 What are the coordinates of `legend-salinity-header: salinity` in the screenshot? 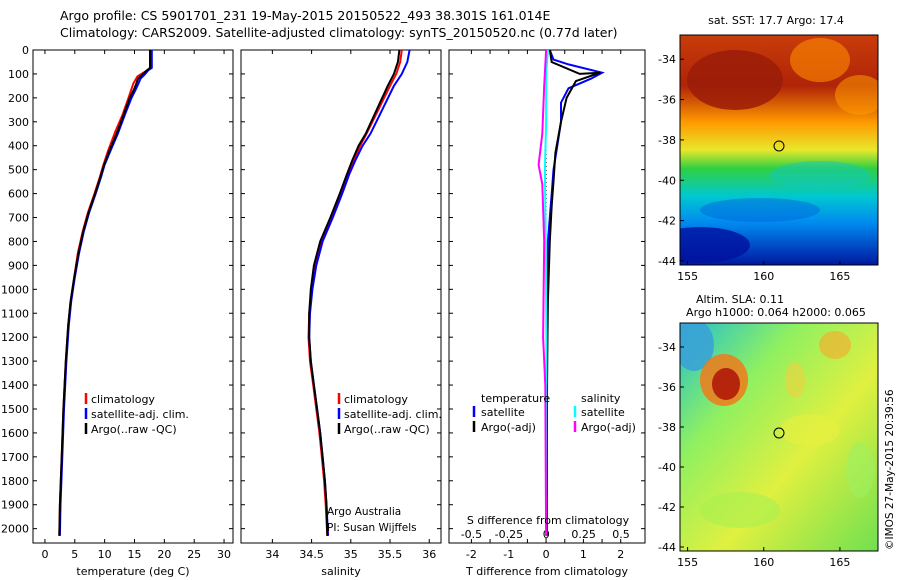 It's located at (601, 398).